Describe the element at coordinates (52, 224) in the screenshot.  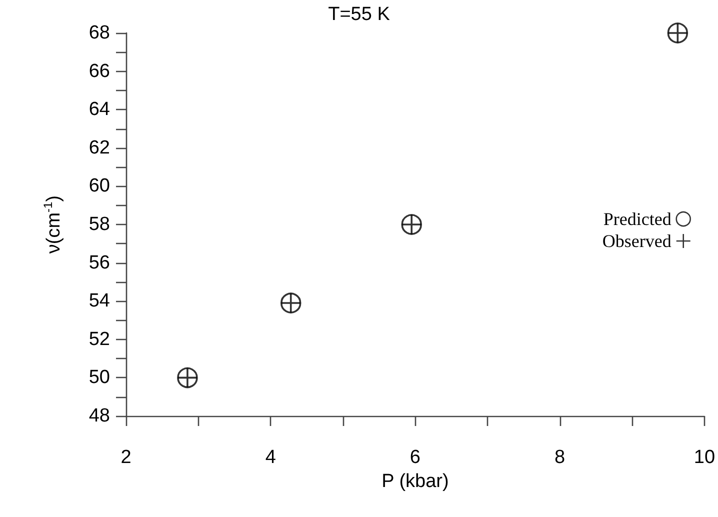
I see `y-axis-title: ν(cm-1)` at that location.